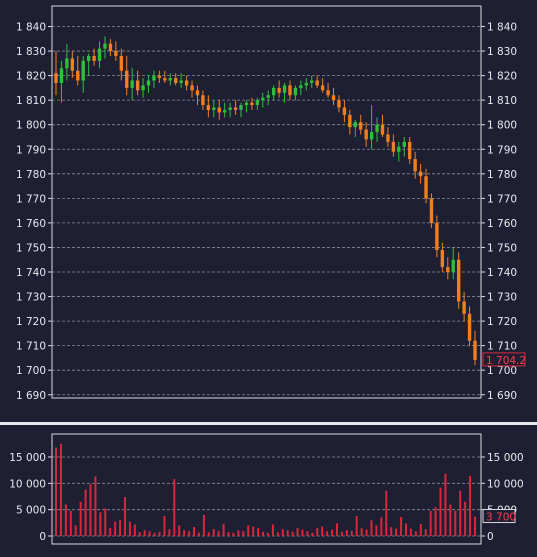 The width and height of the screenshot is (537, 557). Describe the element at coordinates (31, 28) in the screenshot. I see `y-tick-label: 1 840` at that location.